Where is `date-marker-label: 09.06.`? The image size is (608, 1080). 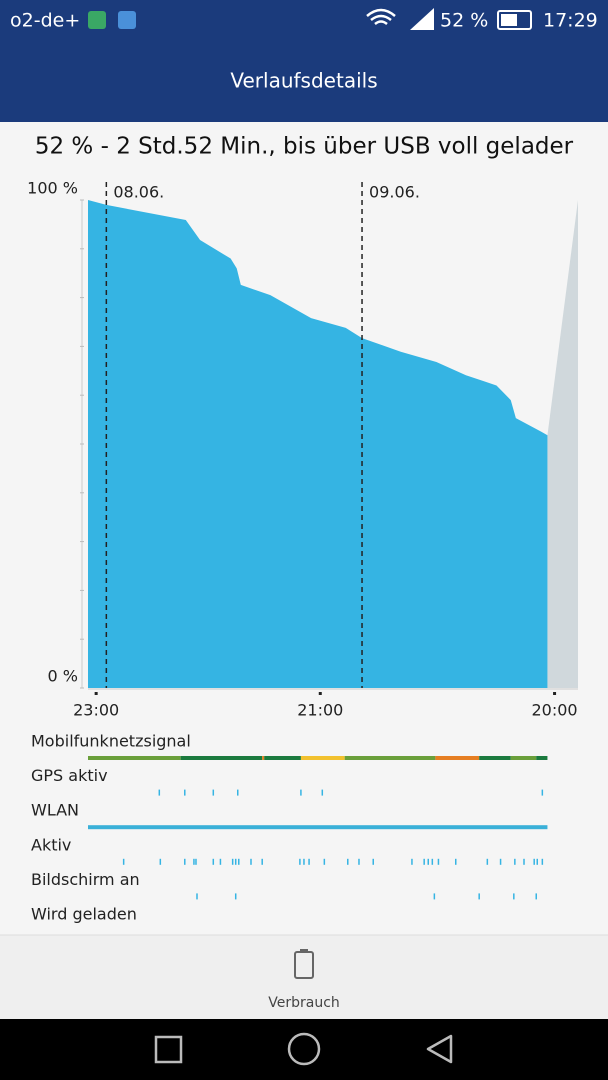
date-marker-label: 09.06. is located at coordinates (394, 192).